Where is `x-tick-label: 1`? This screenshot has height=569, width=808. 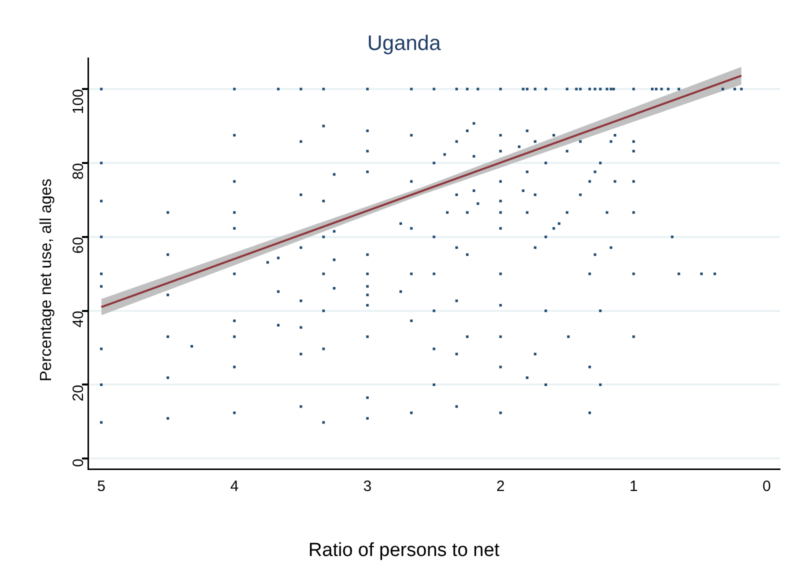
x-tick-label: 1 is located at coordinates (633, 487).